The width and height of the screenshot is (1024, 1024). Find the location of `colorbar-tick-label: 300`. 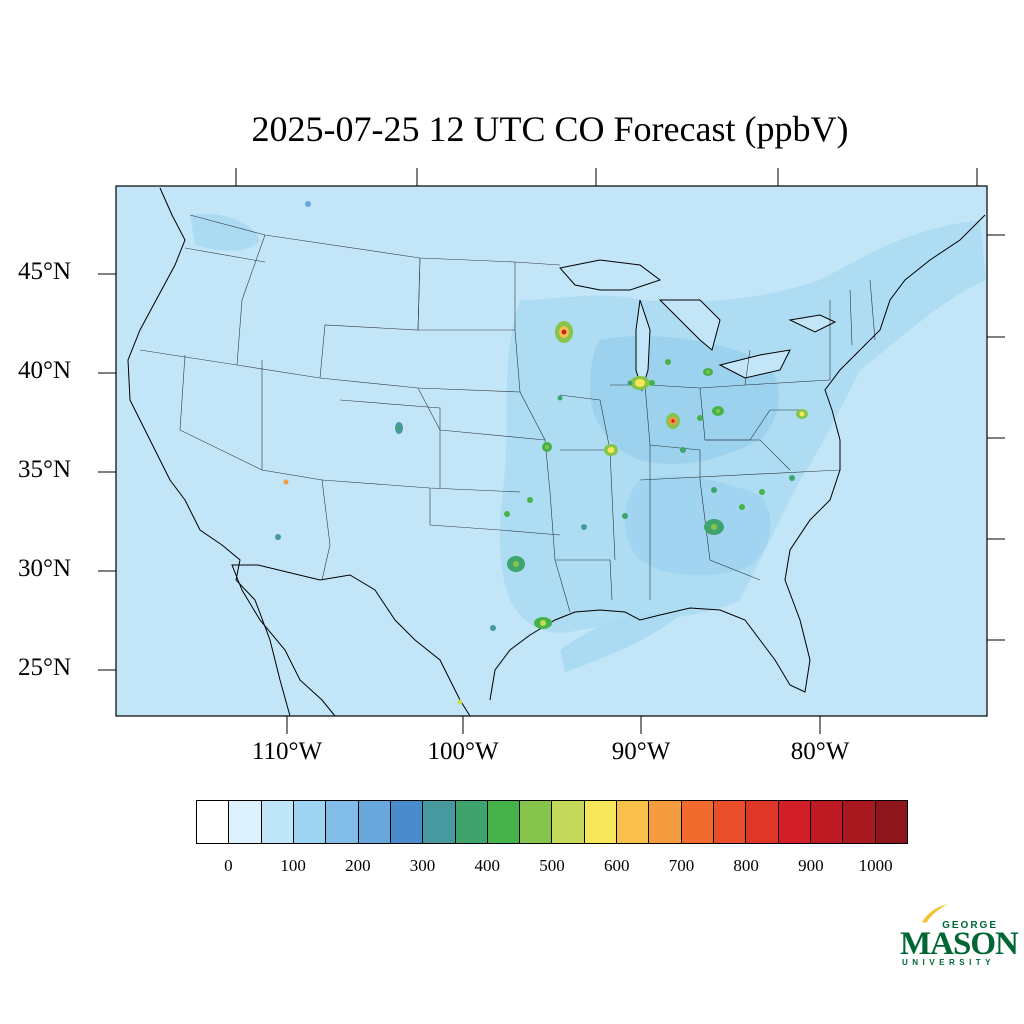

colorbar-tick-label: 300 is located at coordinates (422, 865).